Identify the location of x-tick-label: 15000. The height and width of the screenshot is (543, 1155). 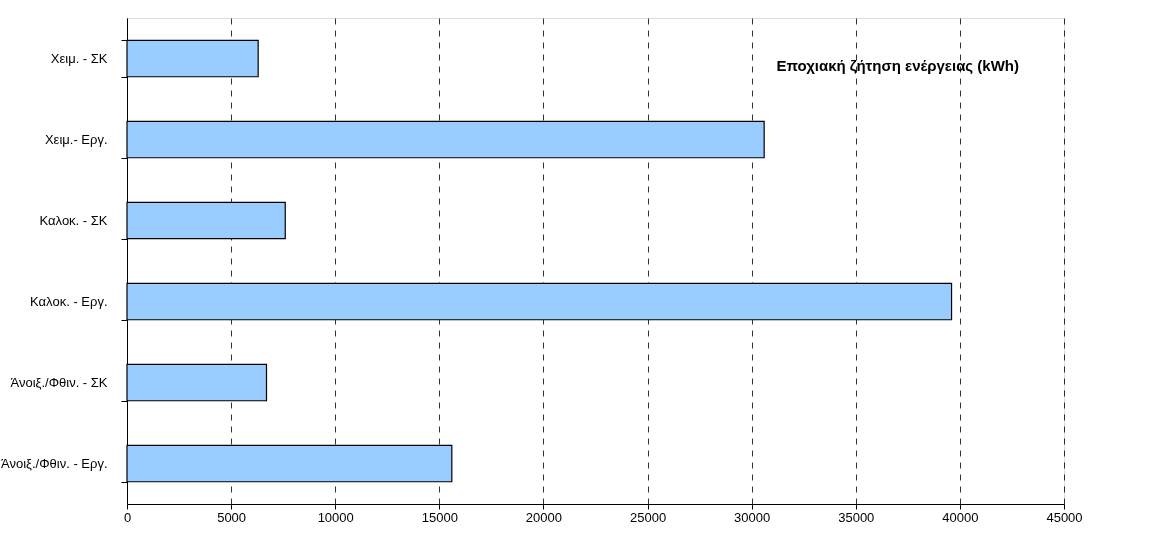
(439, 517).